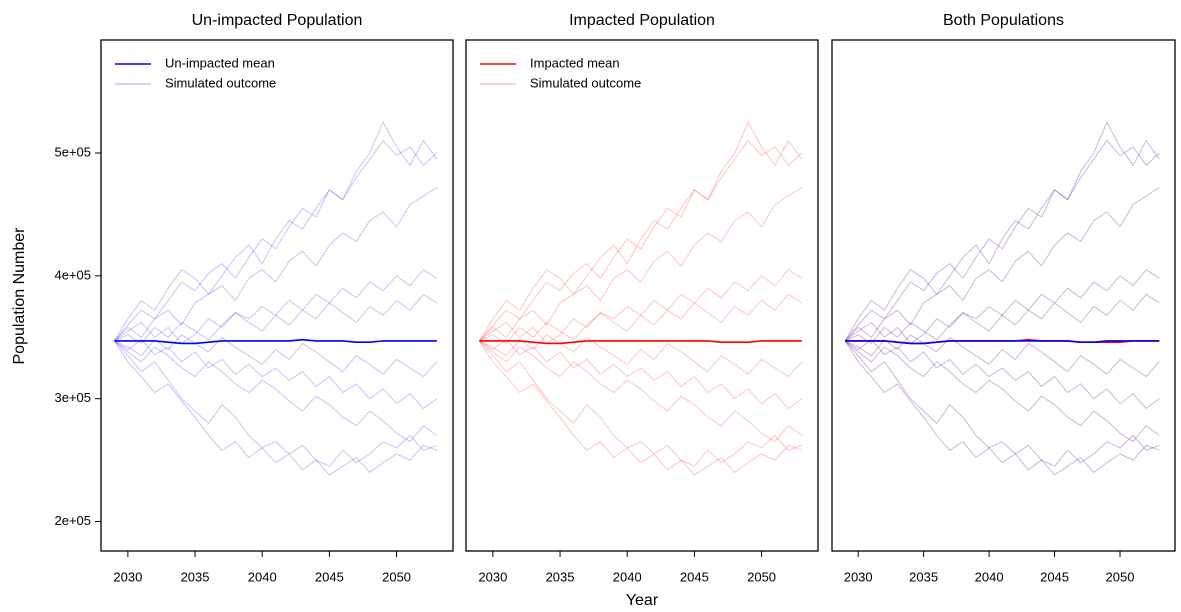 This screenshot has width=1181, height=612. What do you see at coordinates (277, 20) in the screenshot?
I see `panel-title: Un-impacted Population` at bounding box center [277, 20].